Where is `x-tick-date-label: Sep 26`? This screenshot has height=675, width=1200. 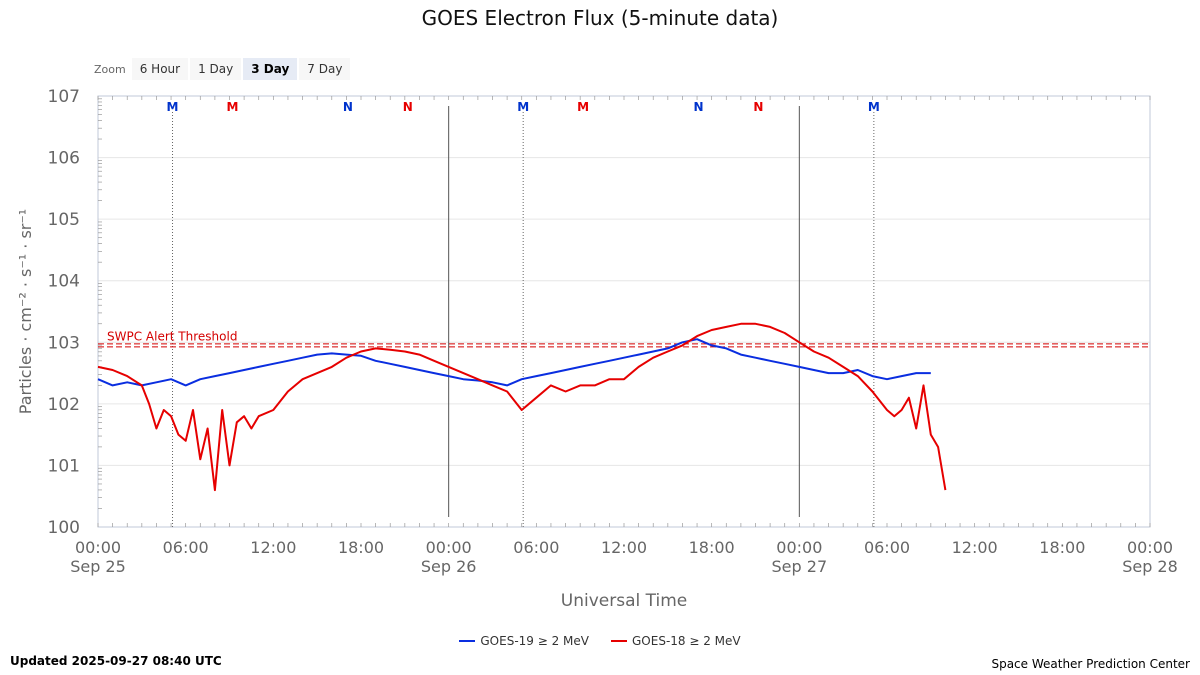
x-tick-date-label: Sep 26 is located at coordinates (449, 566).